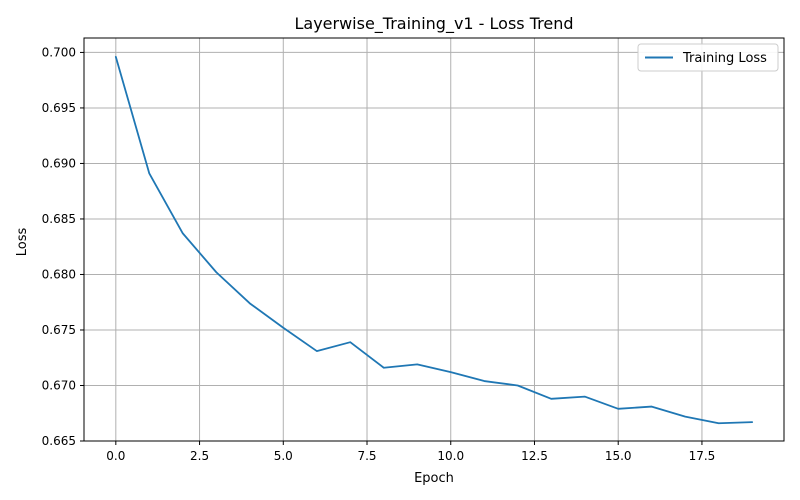 This screenshot has width=800, height=500. Describe the element at coordinates (534, 456) in the screenshot. I see `x-tick-label: 12.5` at that location.